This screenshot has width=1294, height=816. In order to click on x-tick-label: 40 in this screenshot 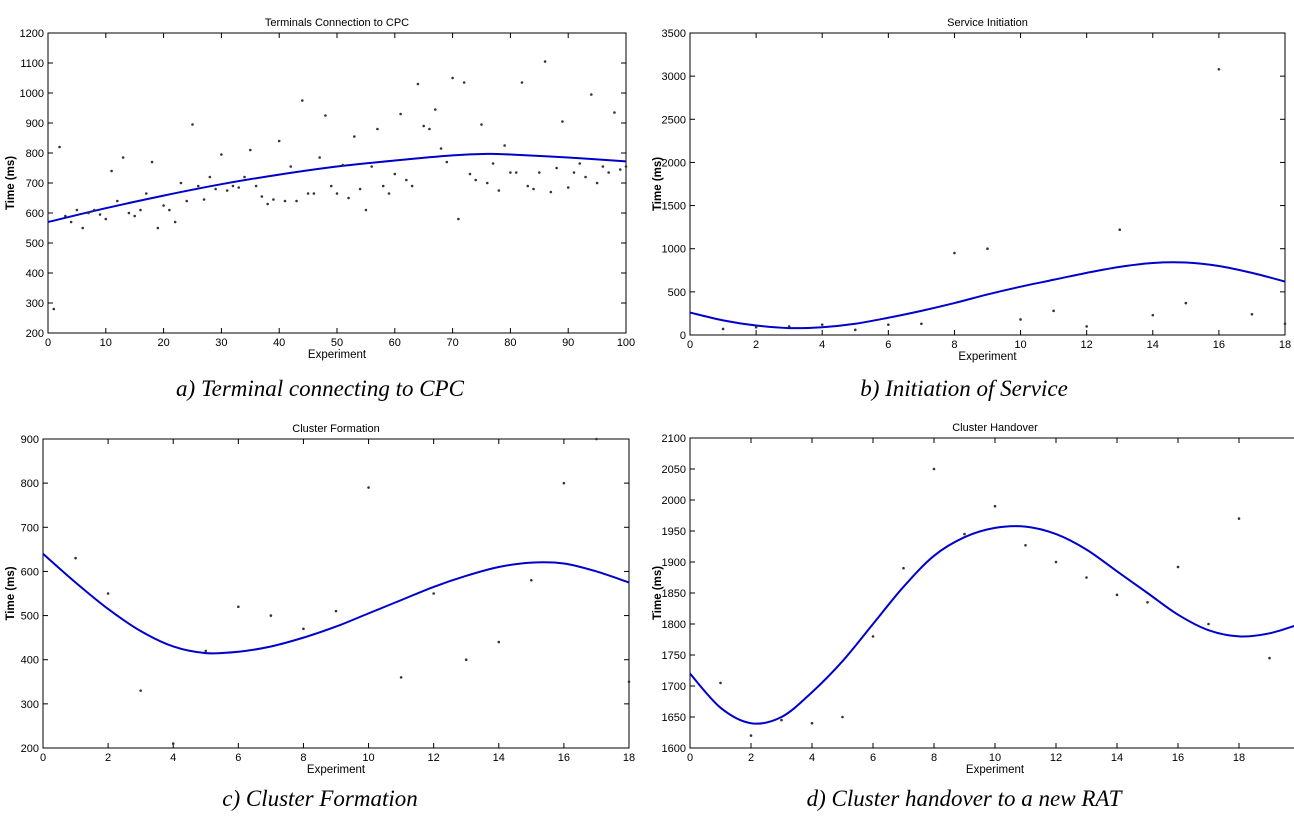, I will do `click(279, 343)`.